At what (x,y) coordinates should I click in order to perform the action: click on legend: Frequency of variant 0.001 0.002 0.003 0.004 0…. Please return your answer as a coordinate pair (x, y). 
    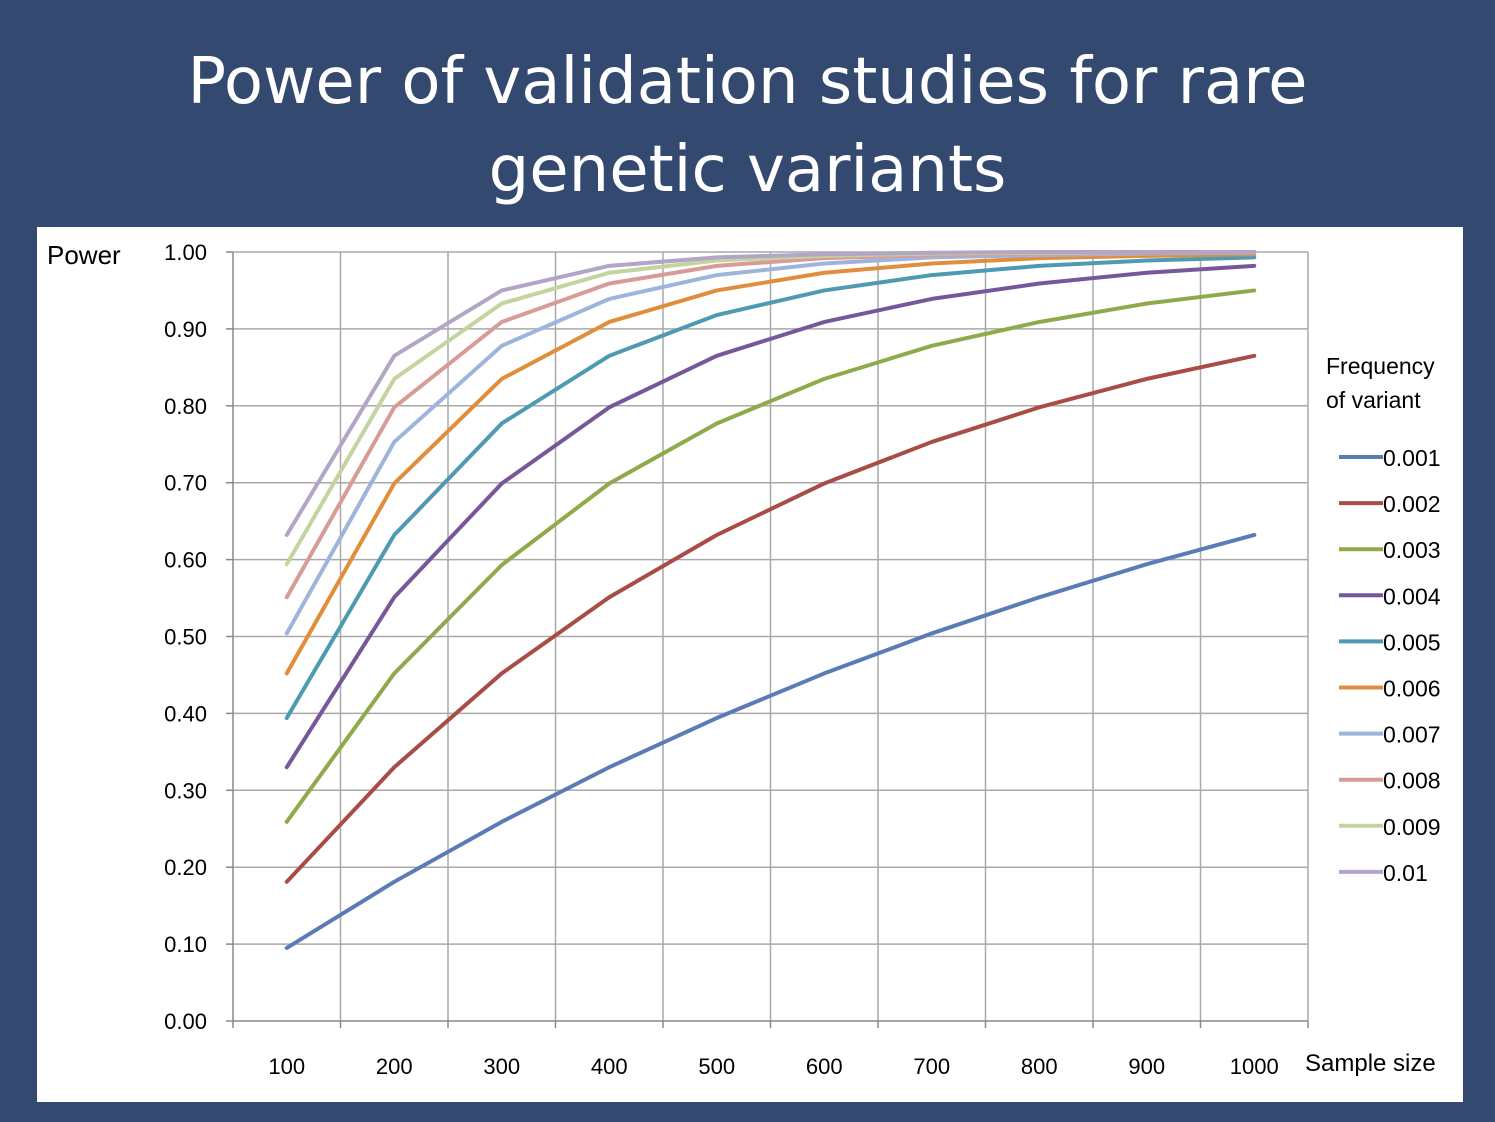
    Looking at the image, I should click on (1383, 619).